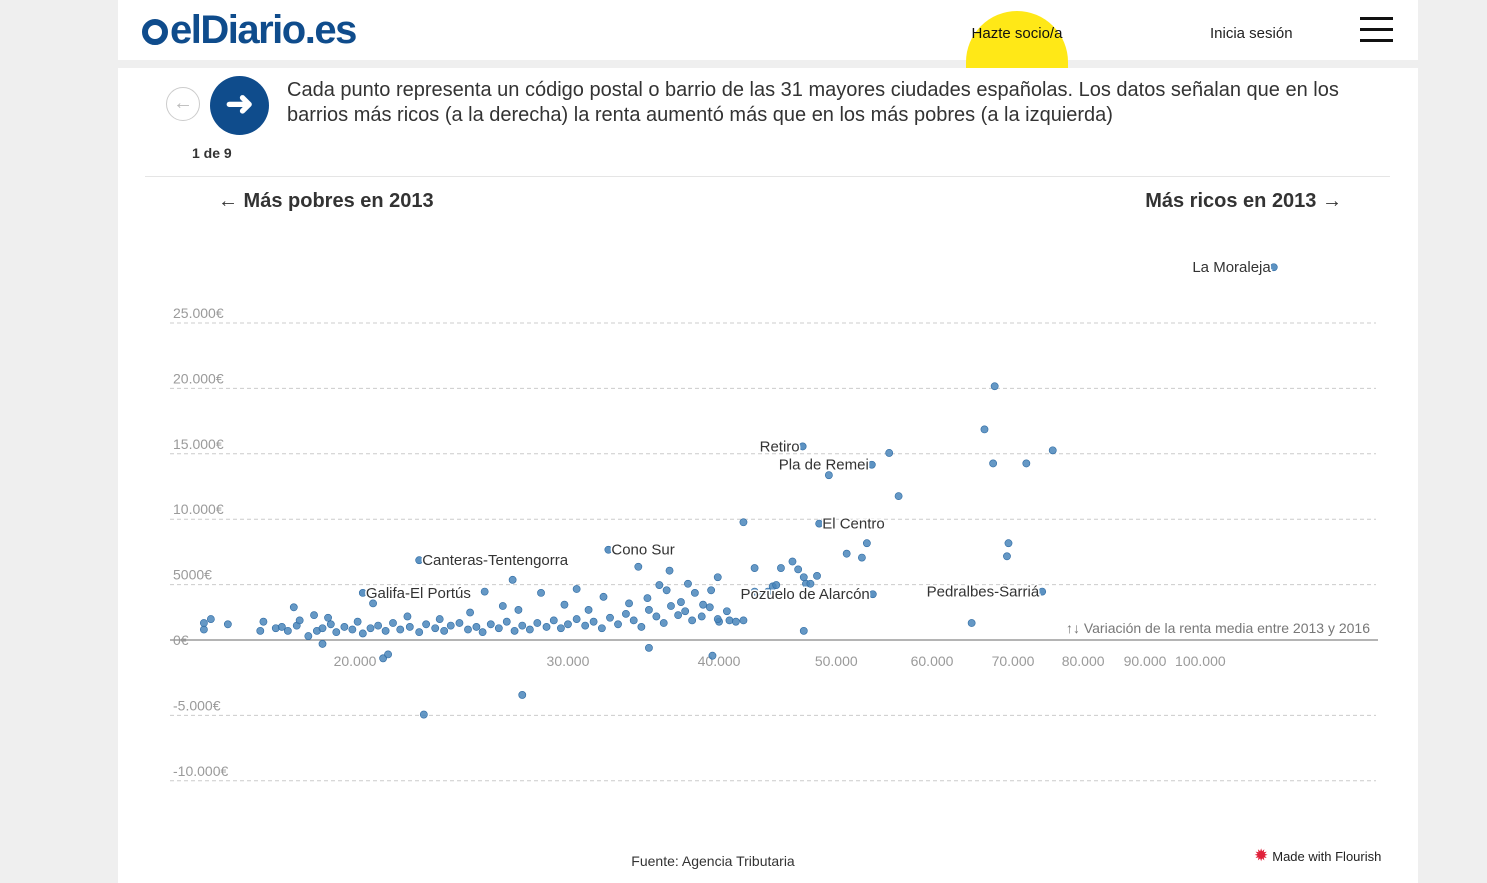 This screenshot has height=883, width=1487. What do you see at coordinates (355, 661) in the screenshot?
I see `x-tick-label: 20.000` at bounding box center [355, 661].